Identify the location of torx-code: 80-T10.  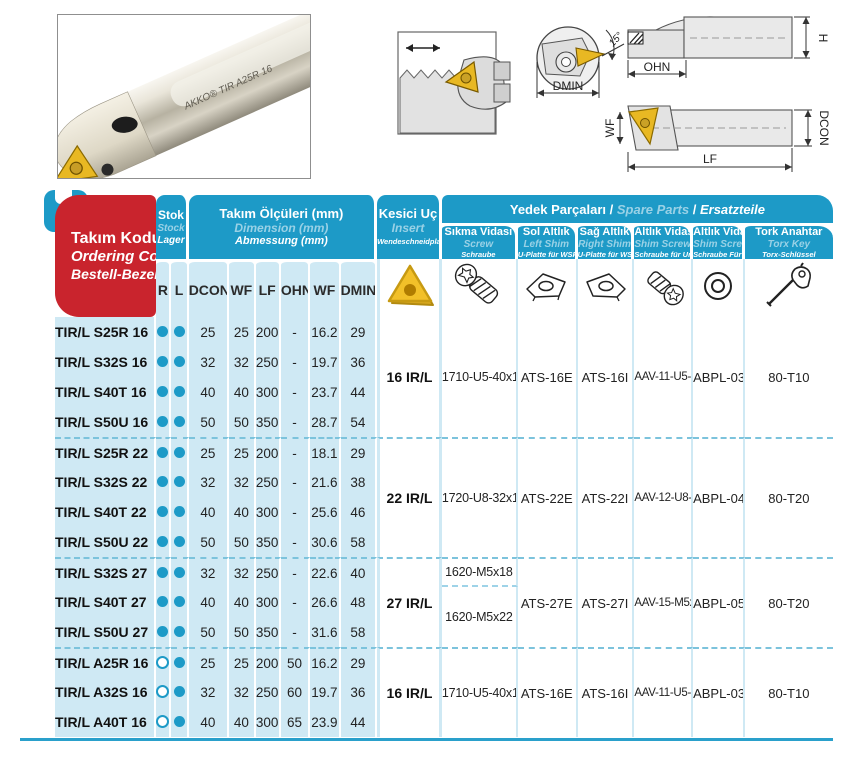
(788, 692).